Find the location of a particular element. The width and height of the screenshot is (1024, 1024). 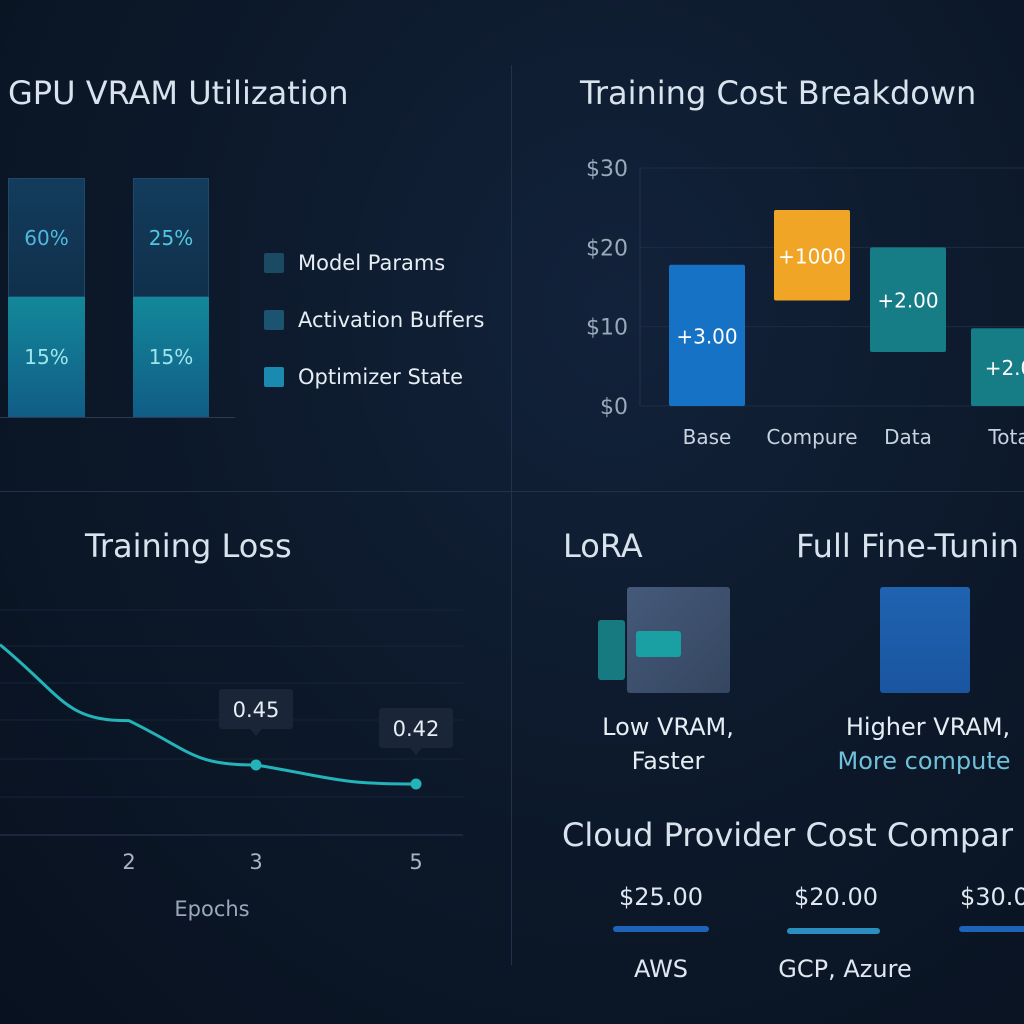

full-desc-line1: Higher VRAM, is located at coordinates (928, 727).